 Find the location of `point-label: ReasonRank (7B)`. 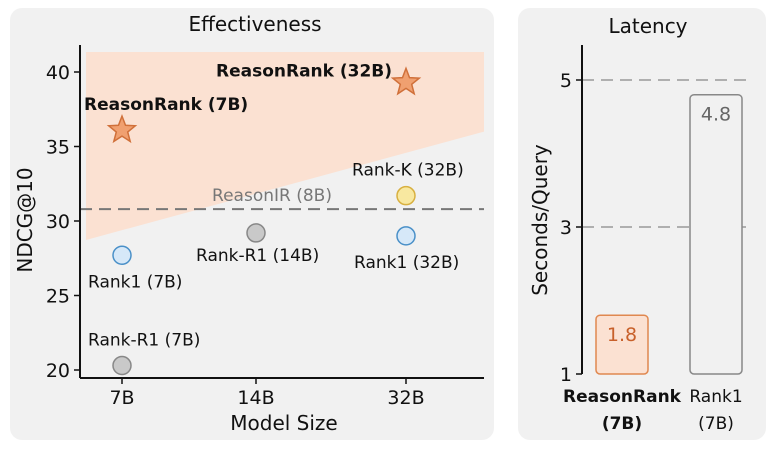

point-label: ReasonRank (7B) is located at coordinates (166, 105).